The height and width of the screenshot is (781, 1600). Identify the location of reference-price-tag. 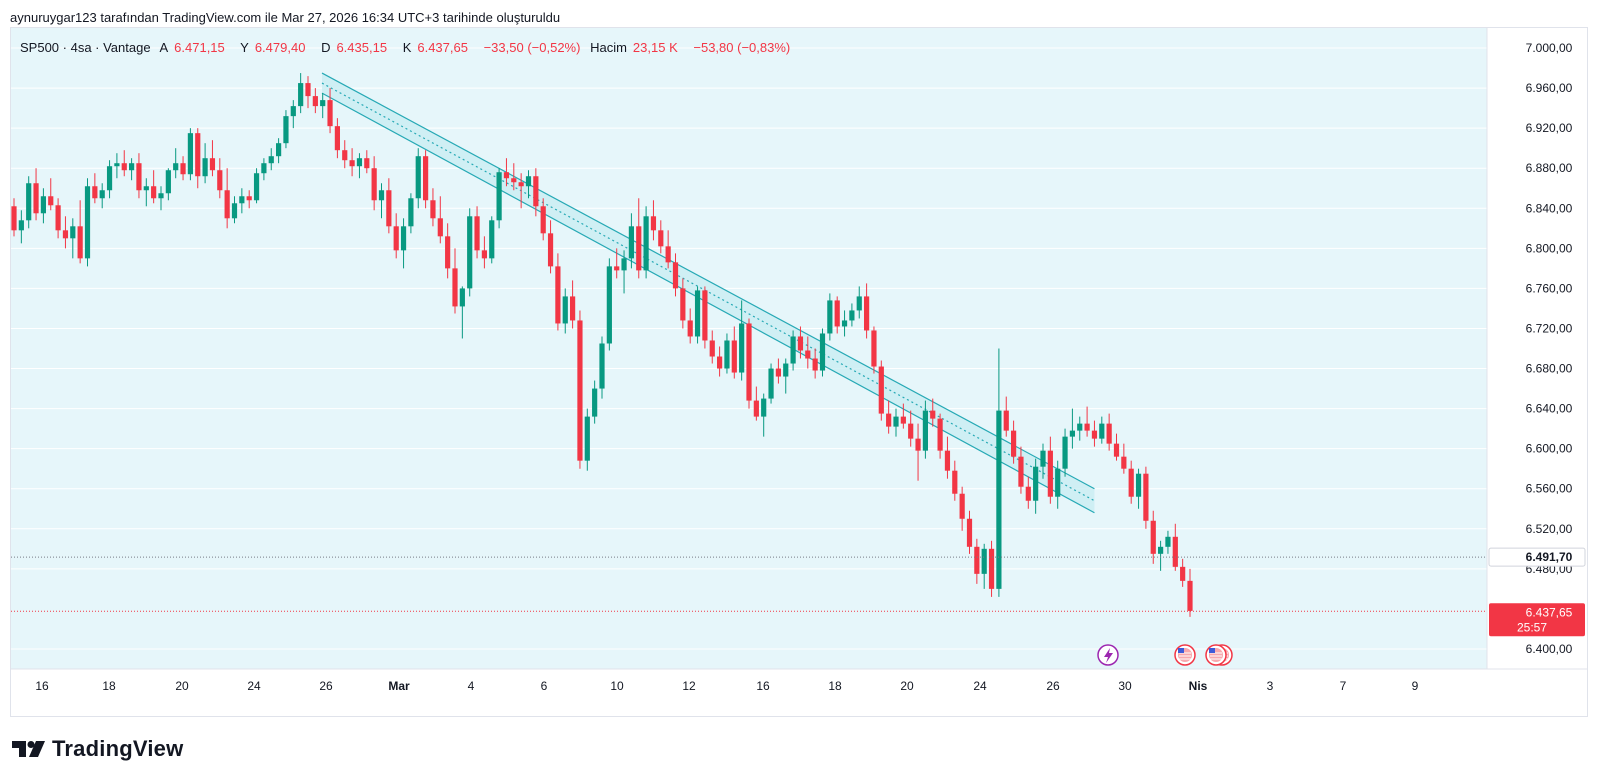
(1537, 557).